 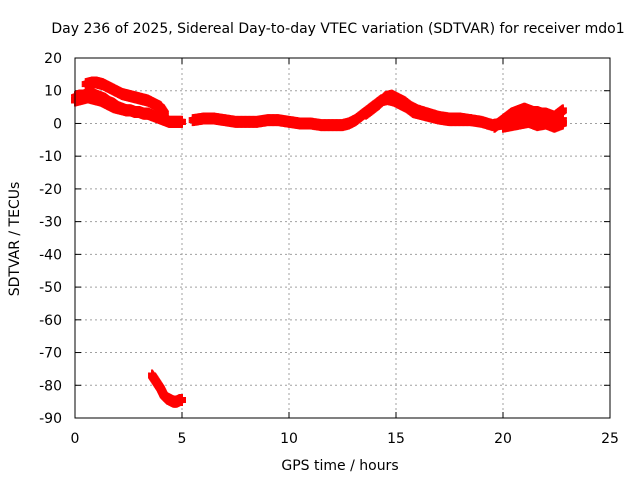 I want to click on y-tick-label: -20, so click(x=50, y=190).